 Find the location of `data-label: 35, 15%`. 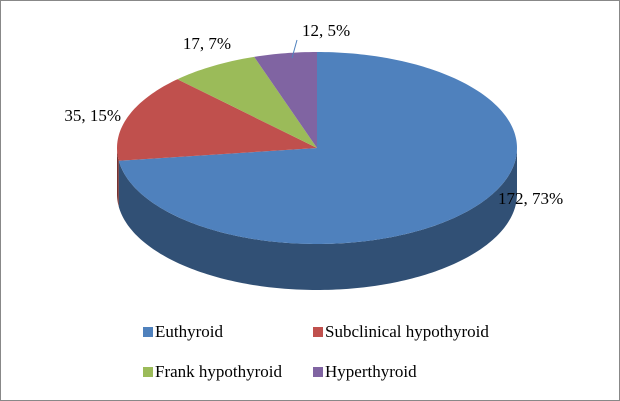

data-label: 35, 15% is located at coordinates (92, 115).